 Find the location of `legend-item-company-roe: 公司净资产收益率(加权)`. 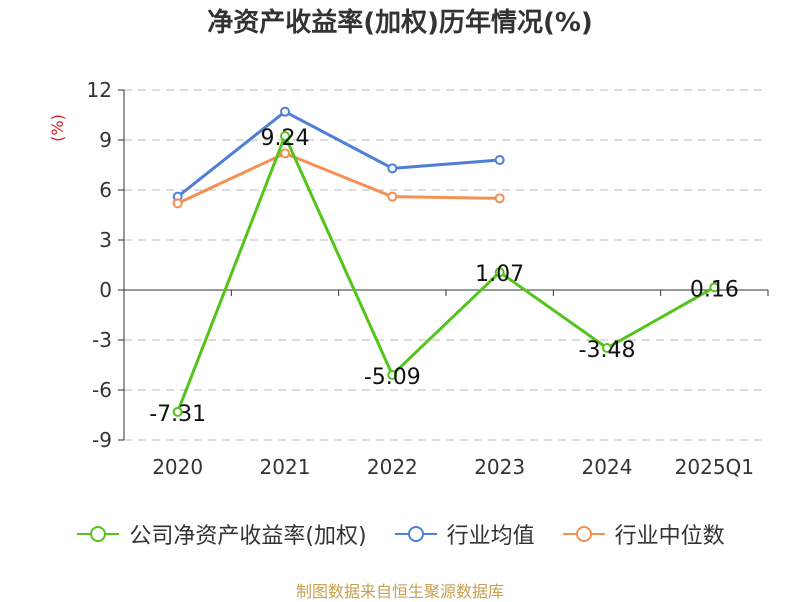

legend-item-company-roe: 公司净资产收益率(加权) is located at coordinates (221, 534).